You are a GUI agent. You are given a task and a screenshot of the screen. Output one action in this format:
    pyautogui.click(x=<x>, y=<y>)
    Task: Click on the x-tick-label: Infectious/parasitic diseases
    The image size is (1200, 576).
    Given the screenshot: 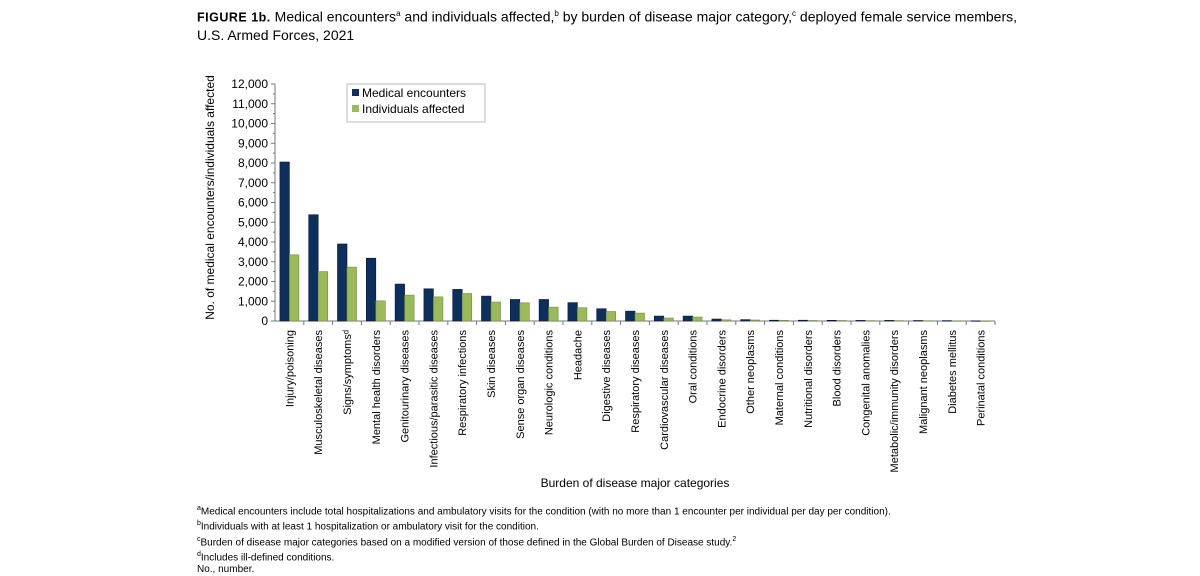 What is the action you would take?
    pyautogui.click(x=434, y=399)
    